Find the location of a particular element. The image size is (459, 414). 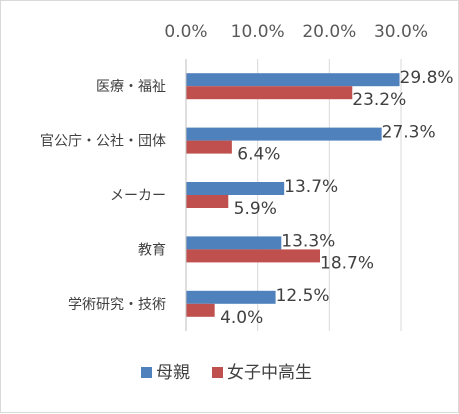

legend-label: 母親 is located at coordinates (173, 373).